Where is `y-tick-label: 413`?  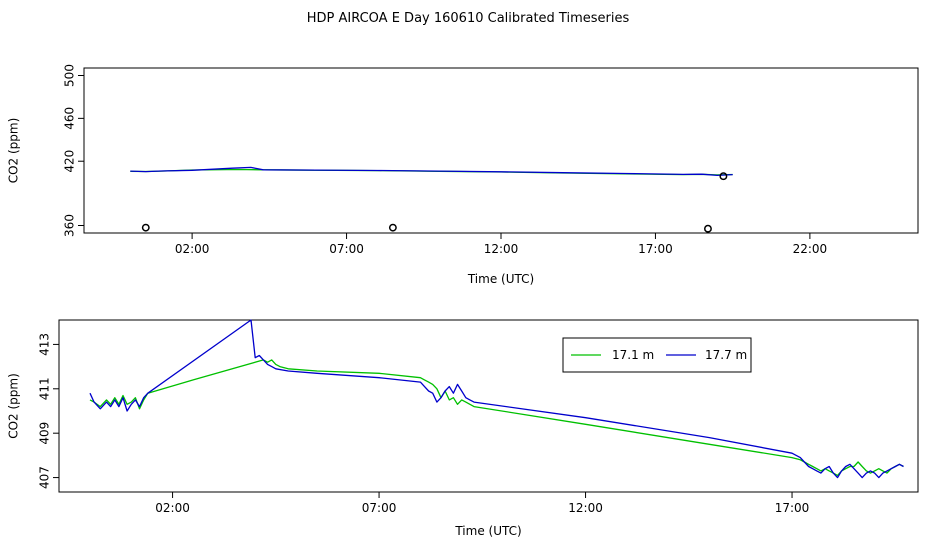 y-tick-label: 413 is located at coordinates (45, 344).